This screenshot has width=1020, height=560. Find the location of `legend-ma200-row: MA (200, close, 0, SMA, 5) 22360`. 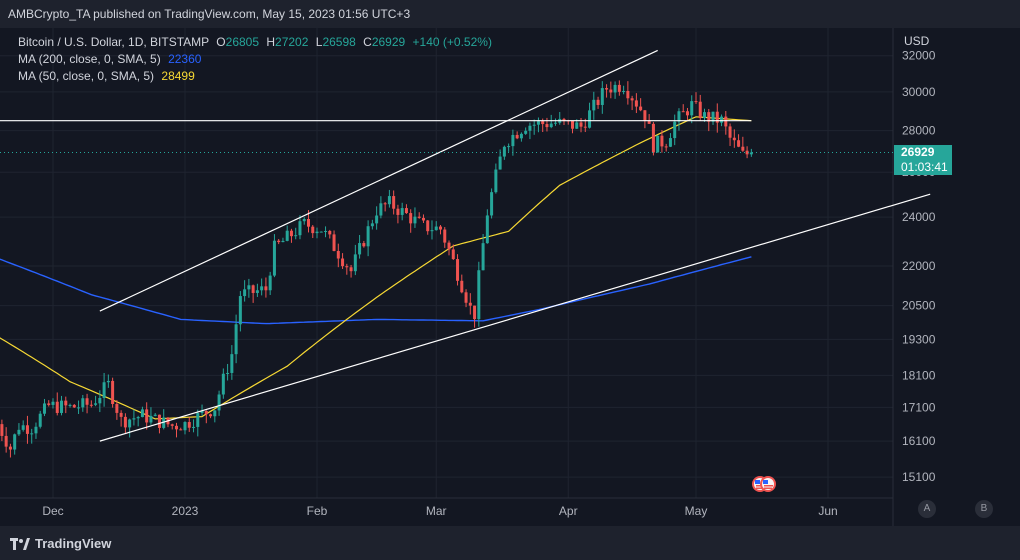

legend-ma200-row: MA (200, close, 0, SMA, 5) 22360 is located at coordinates (255, 59).